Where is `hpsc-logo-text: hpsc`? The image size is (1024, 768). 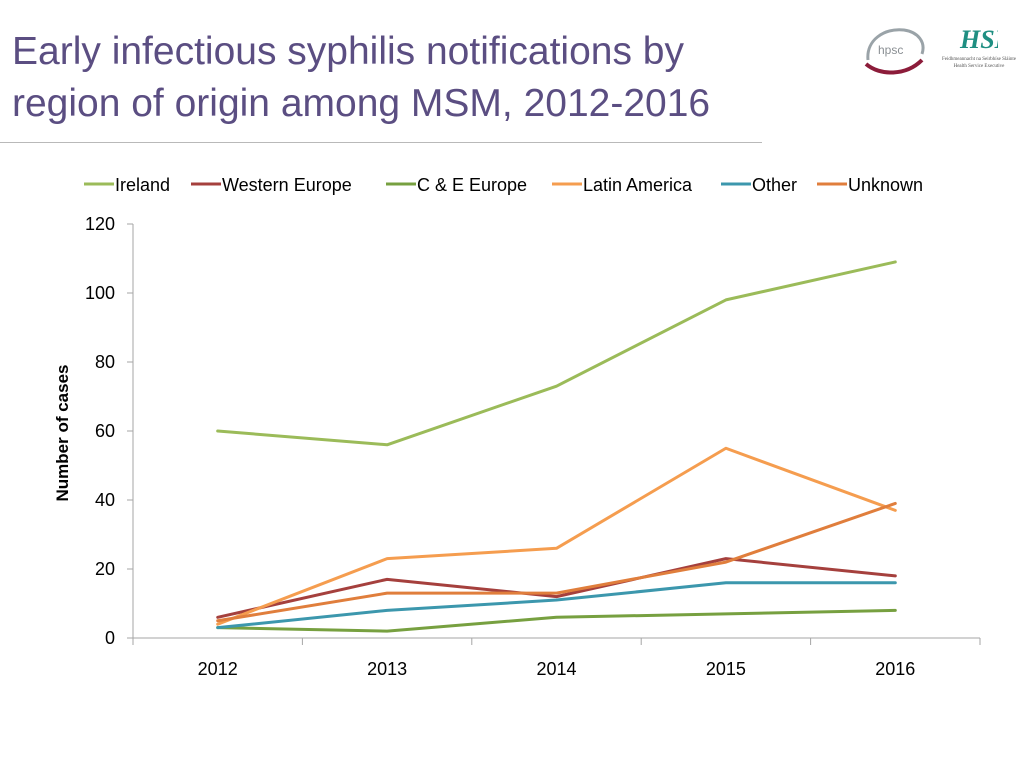 hpsc-logo-text: hpsc is located at coordinates (890, 50).